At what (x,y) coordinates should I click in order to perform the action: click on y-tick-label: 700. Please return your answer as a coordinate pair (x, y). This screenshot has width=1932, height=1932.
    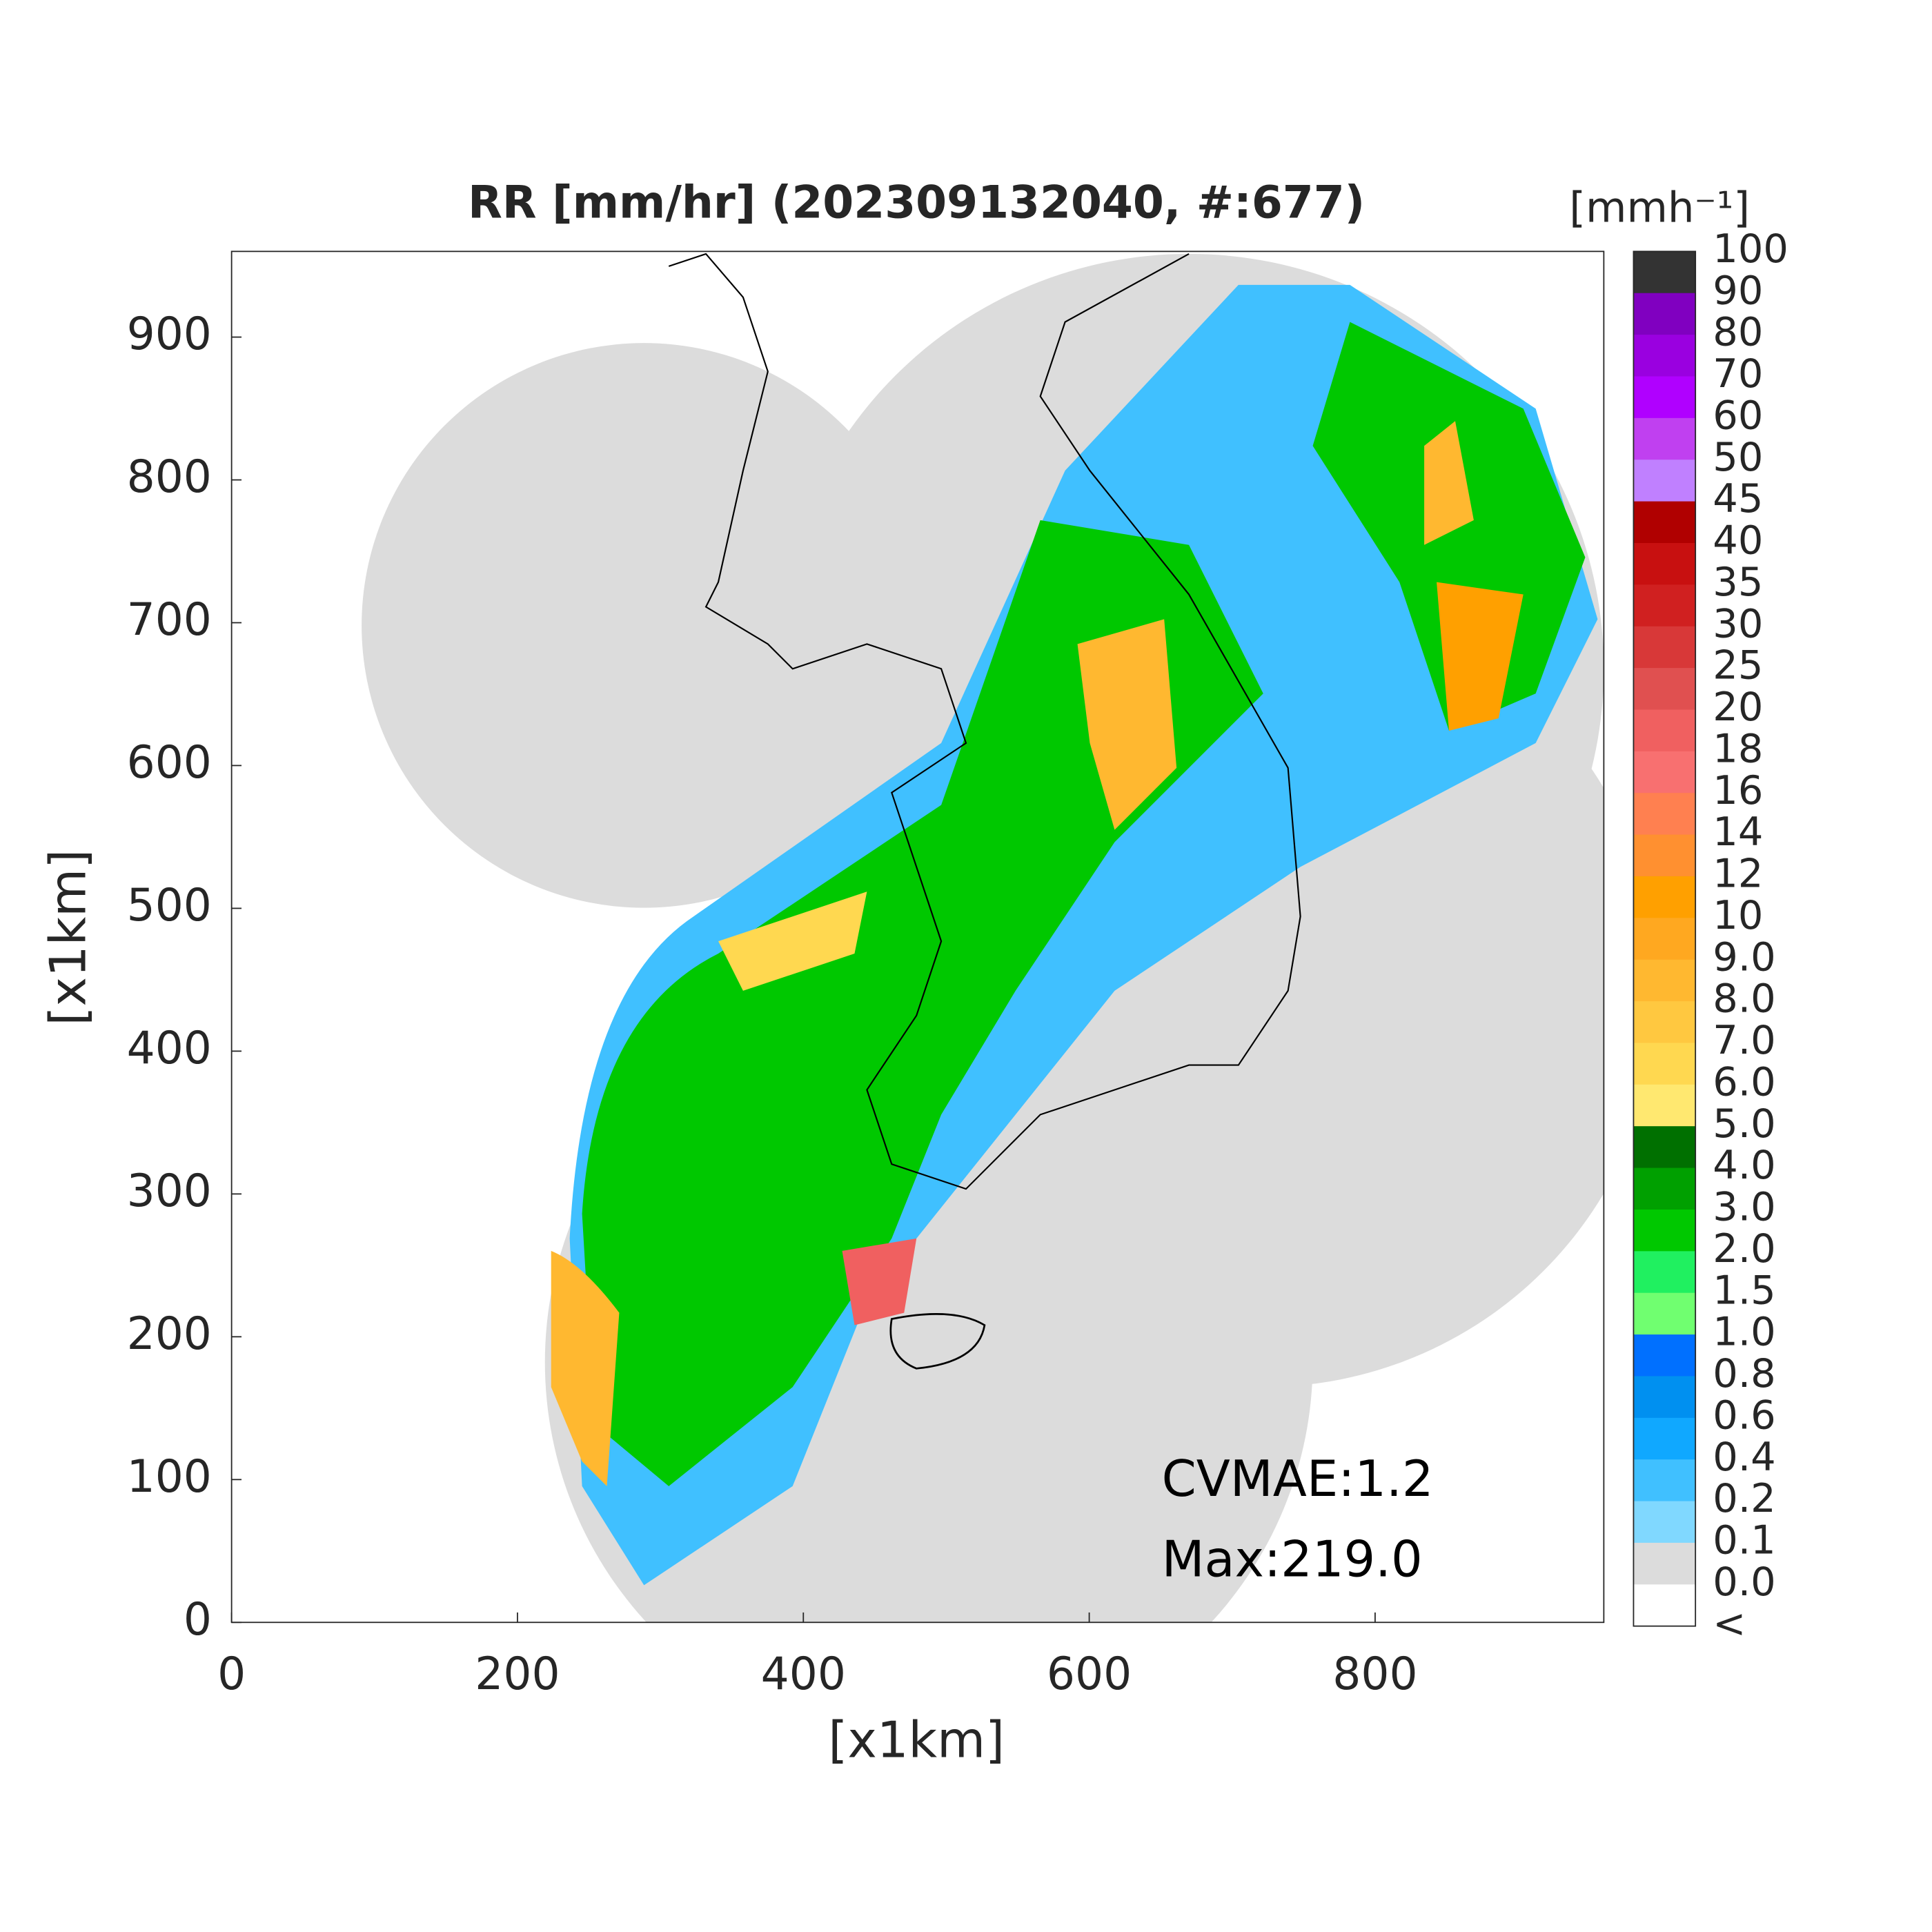
    Looking at the image, I should click on (169, 620).